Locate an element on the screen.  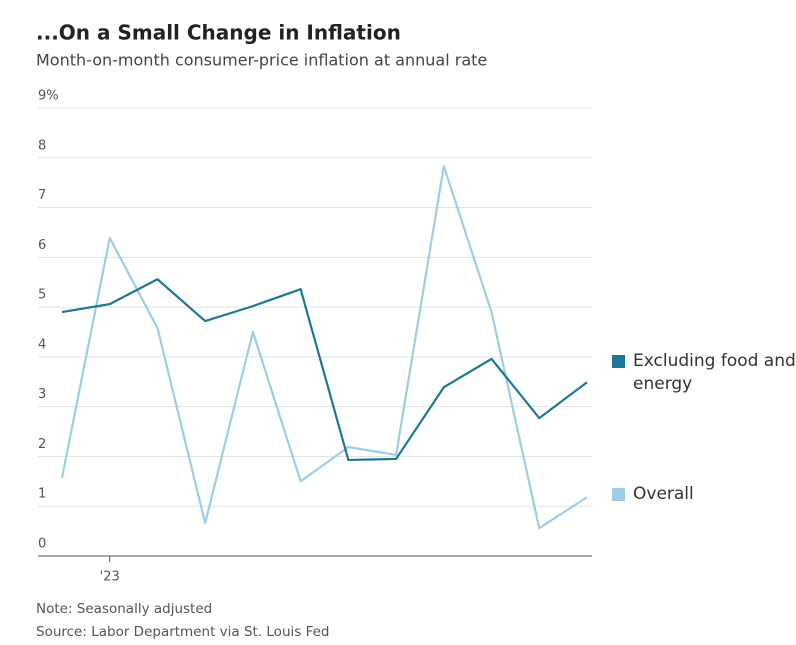
legend-item: Excluding food and energy is located at coordinates (704, 373).